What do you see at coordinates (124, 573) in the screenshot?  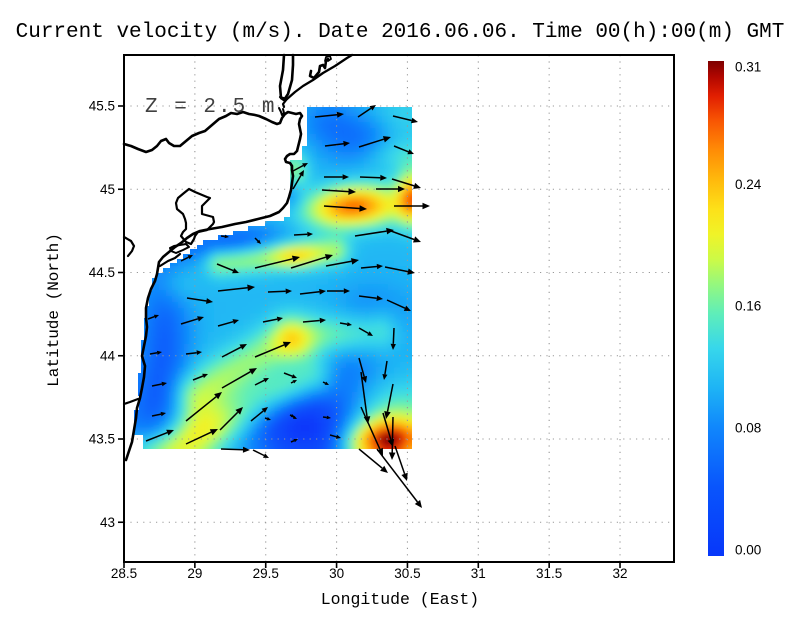 I see `svg-text: 28.5` at bounding box center [124, 573].